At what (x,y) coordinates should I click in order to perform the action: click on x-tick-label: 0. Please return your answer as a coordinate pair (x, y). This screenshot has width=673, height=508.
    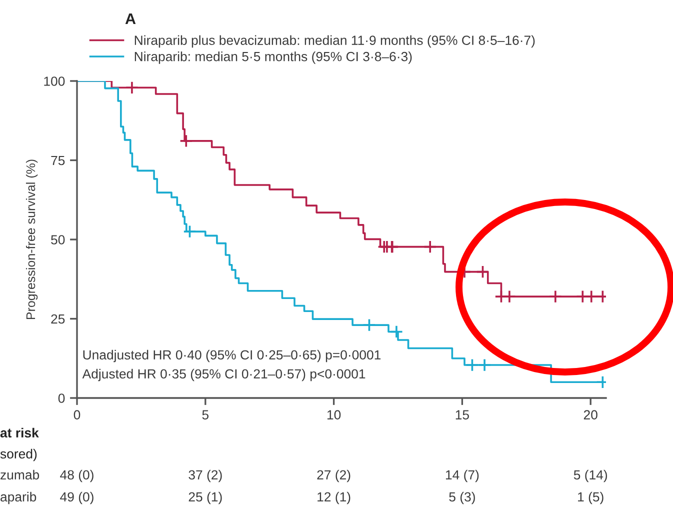
    Looking at the image, I should click on (77, 415).